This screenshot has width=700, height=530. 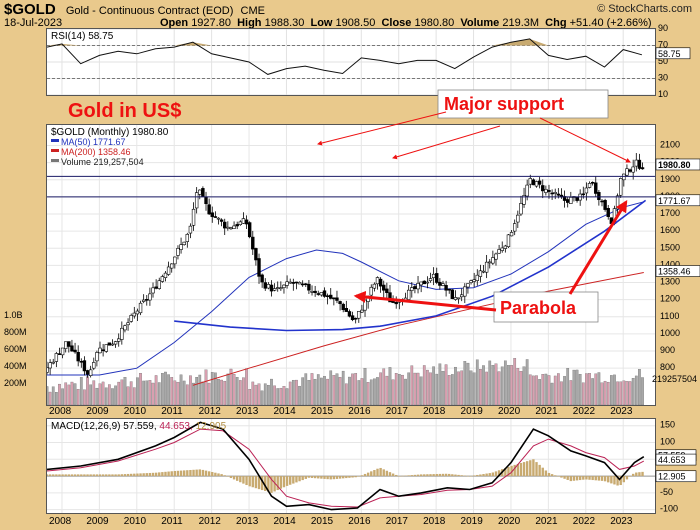 I want to click on x-axis-year-label: 2016, so click(x=359, y=411).